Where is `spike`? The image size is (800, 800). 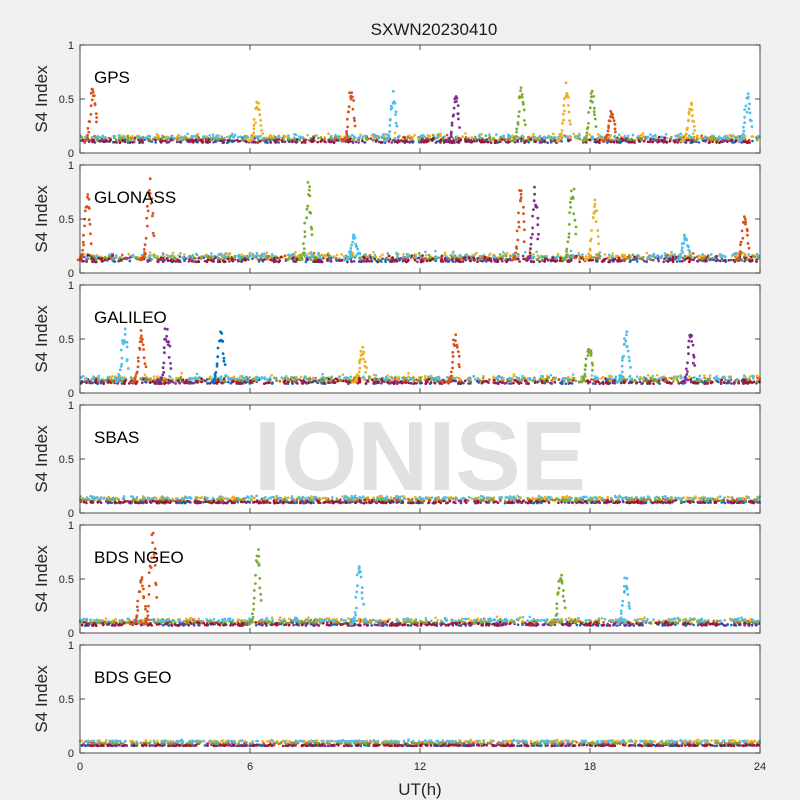
spike is located at coordinates (90, 115).